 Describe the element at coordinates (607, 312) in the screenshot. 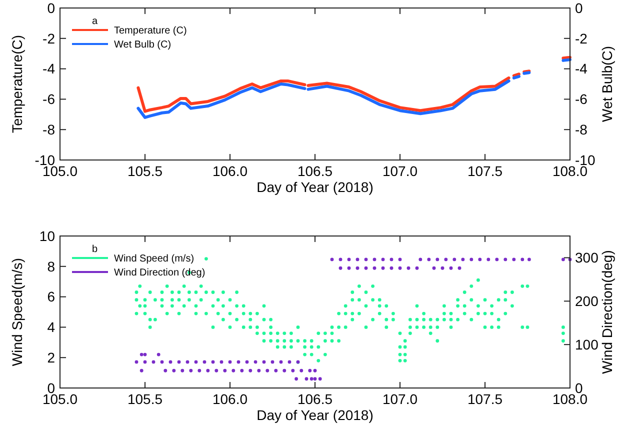

I see `y2-axis-title: Wind Direction(deg)` at that location.